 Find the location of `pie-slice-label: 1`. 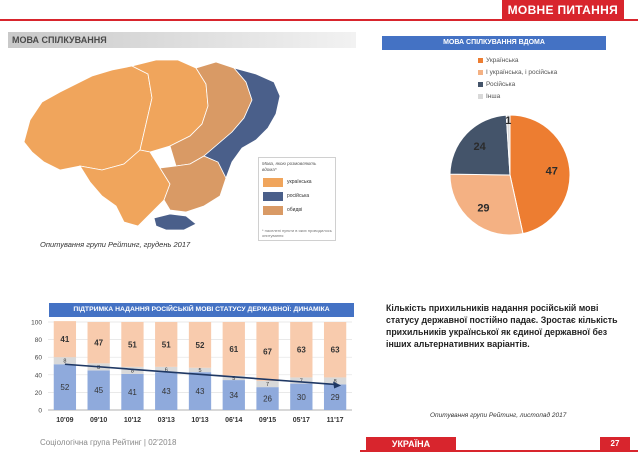

pie-slice-label: 1 is located at coordinates (508, 121).